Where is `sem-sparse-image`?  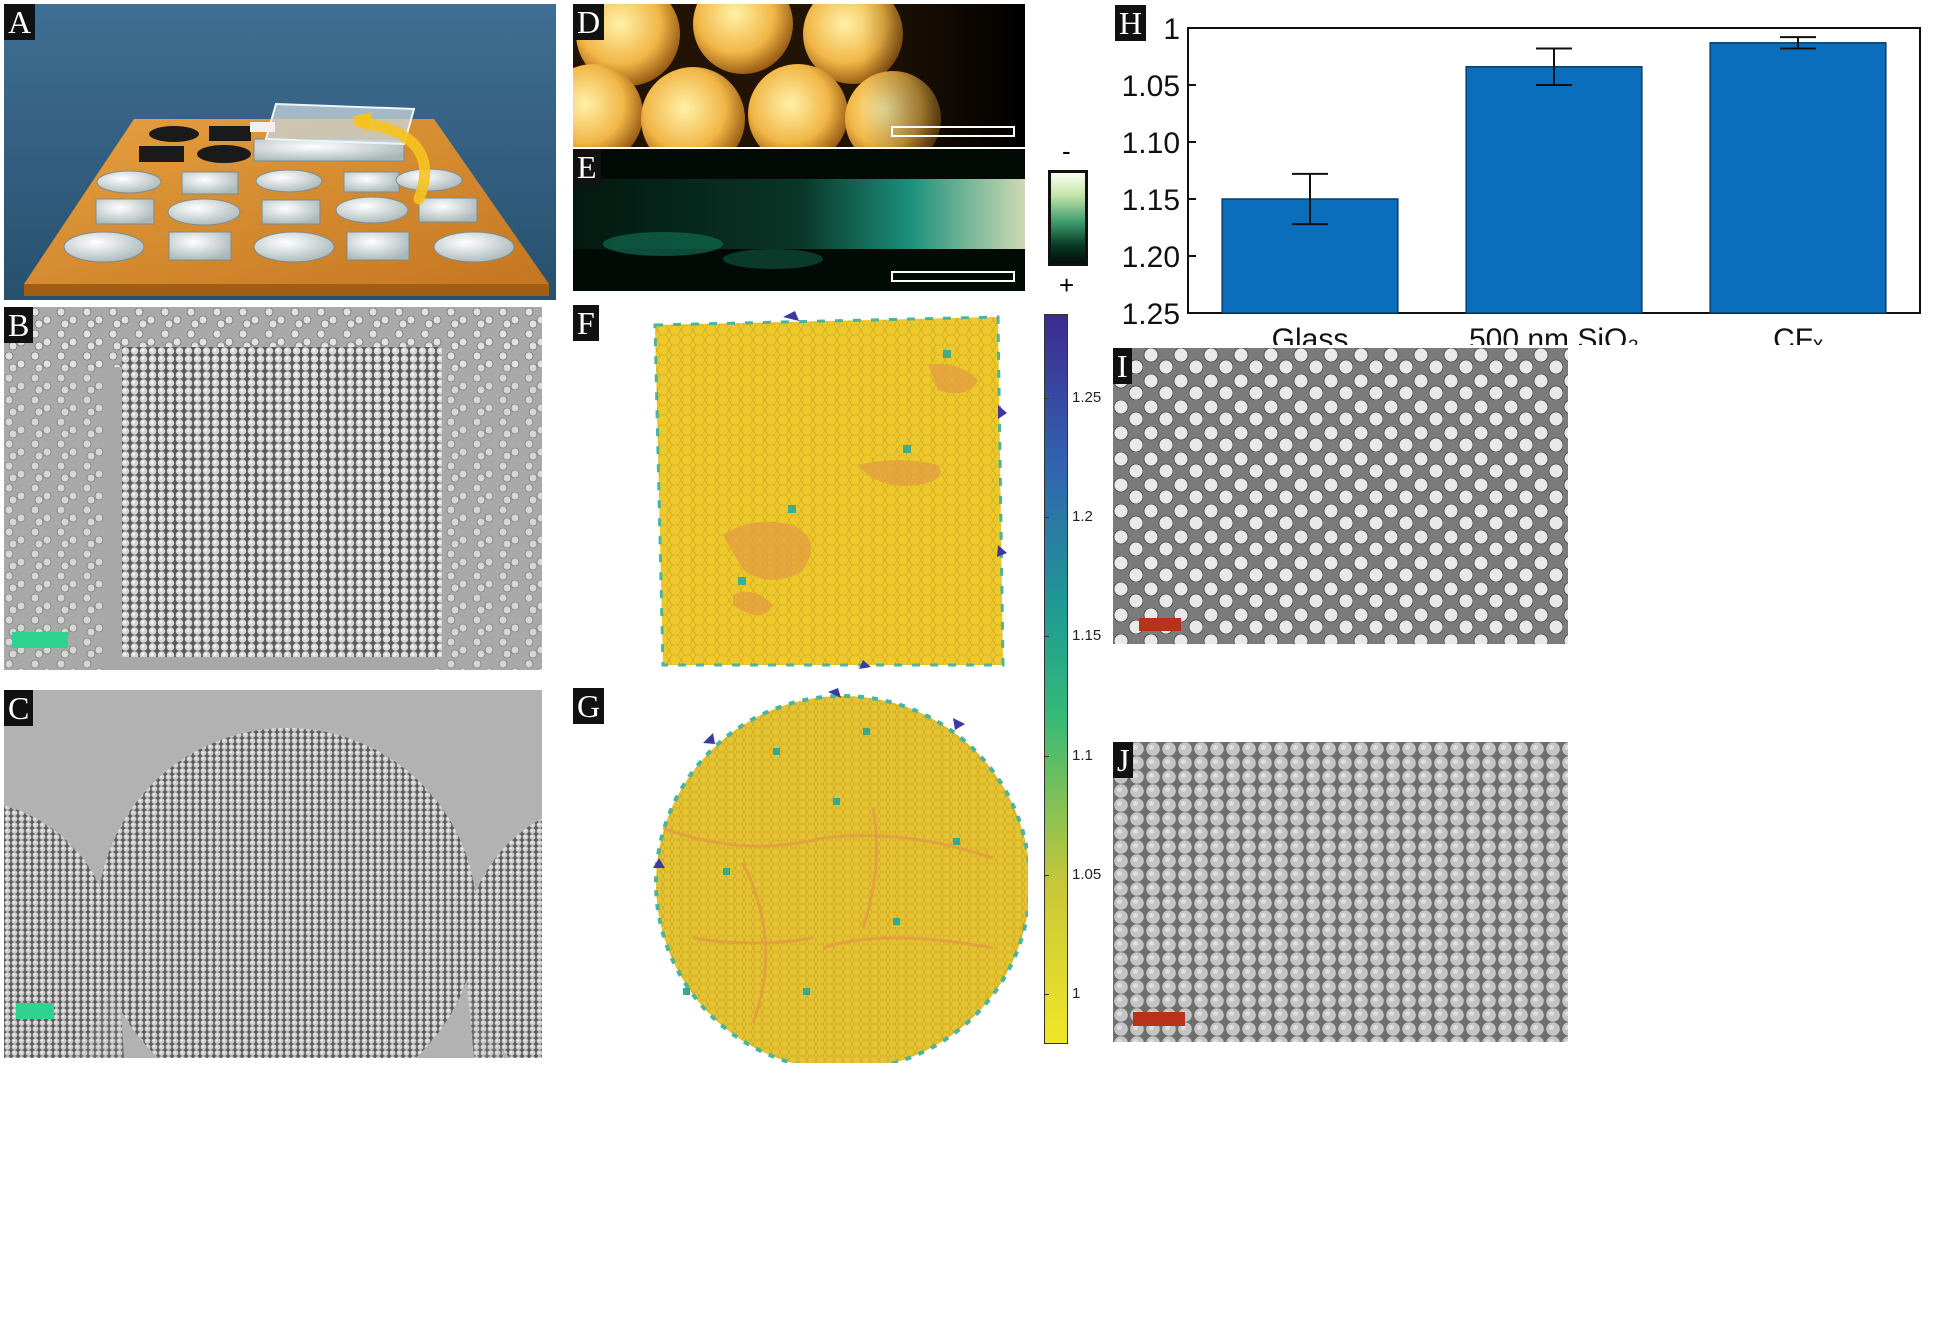 sem-sparse-image is located at coordinates (1340, 496).